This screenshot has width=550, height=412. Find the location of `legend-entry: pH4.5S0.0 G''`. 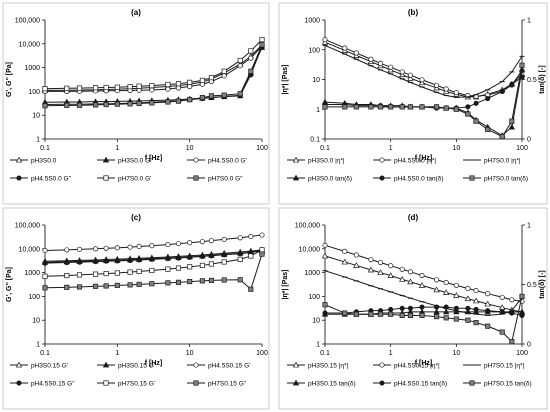

legend-entry: pH4.5S0.0 G'' is located at coordinates (40, 179).